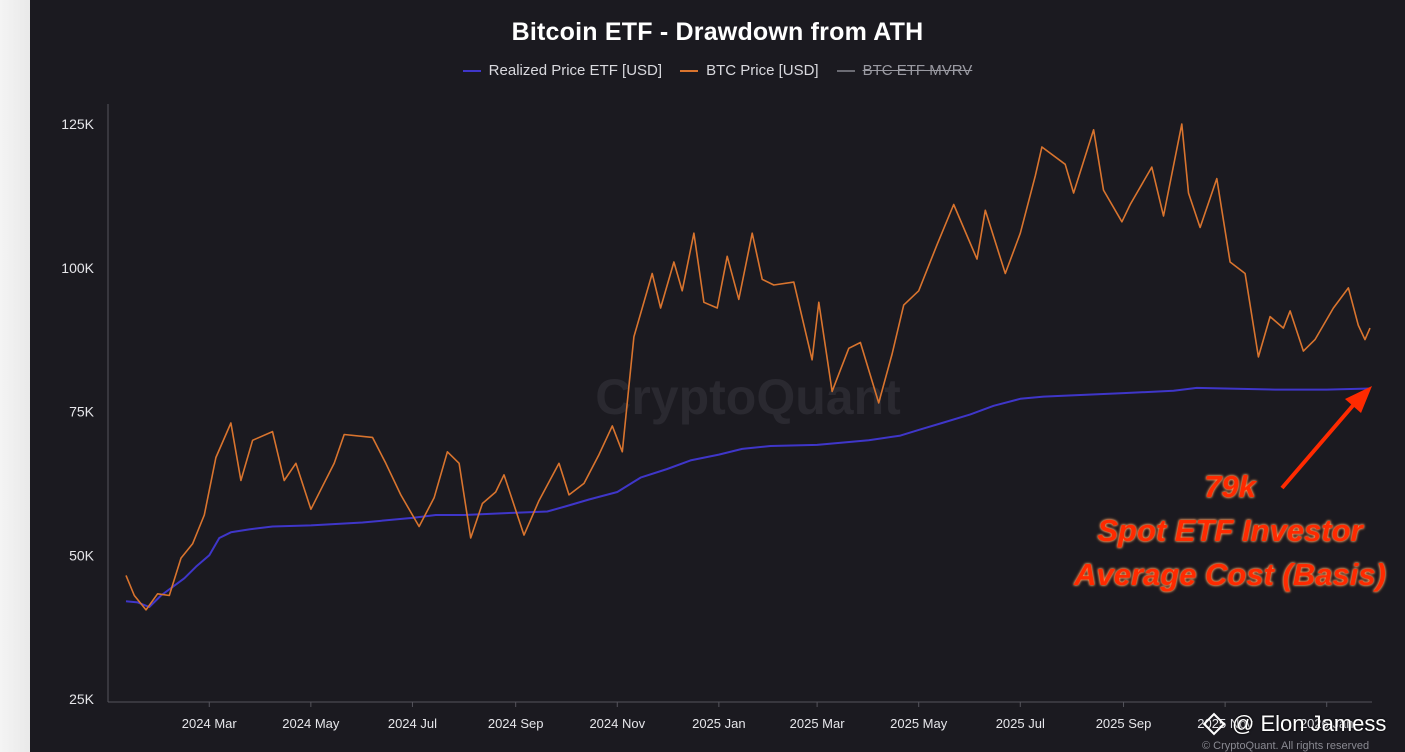 The height and width of the screenshot is (752, 1405). Describe the element at coordinates (77, 268) in the screenshot. I see `y-tick-label: 100K` at that location.